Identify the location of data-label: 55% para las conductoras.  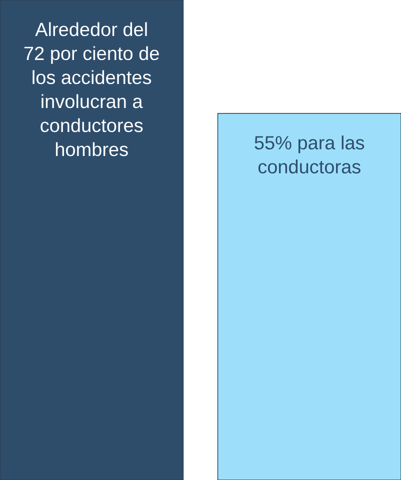
(309, 155).